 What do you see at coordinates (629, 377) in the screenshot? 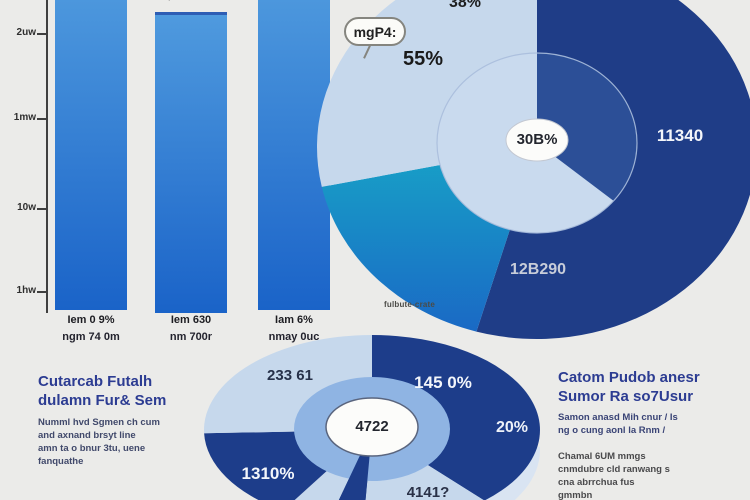
I see `right-heading-line1: Catom Pudob anesr` at bounding box center [629, 377].